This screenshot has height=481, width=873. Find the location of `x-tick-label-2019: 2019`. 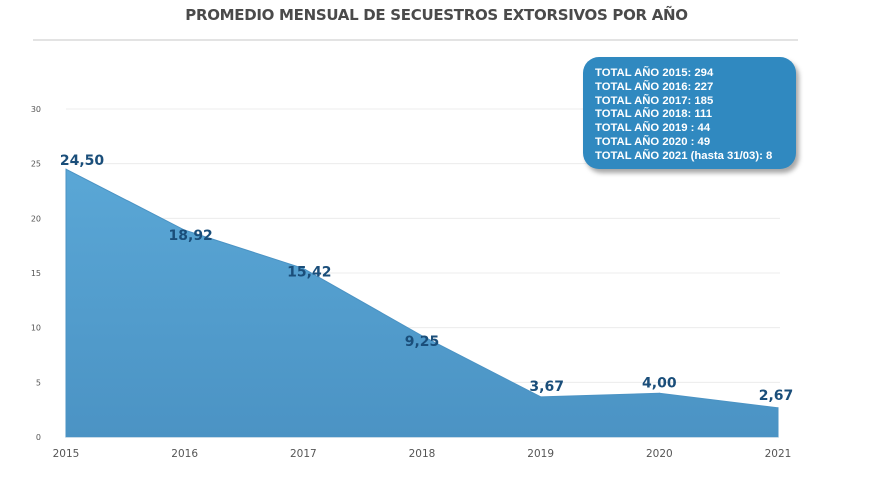

x-tick-label-2019: 2019 is located at coordinates (540, 454).